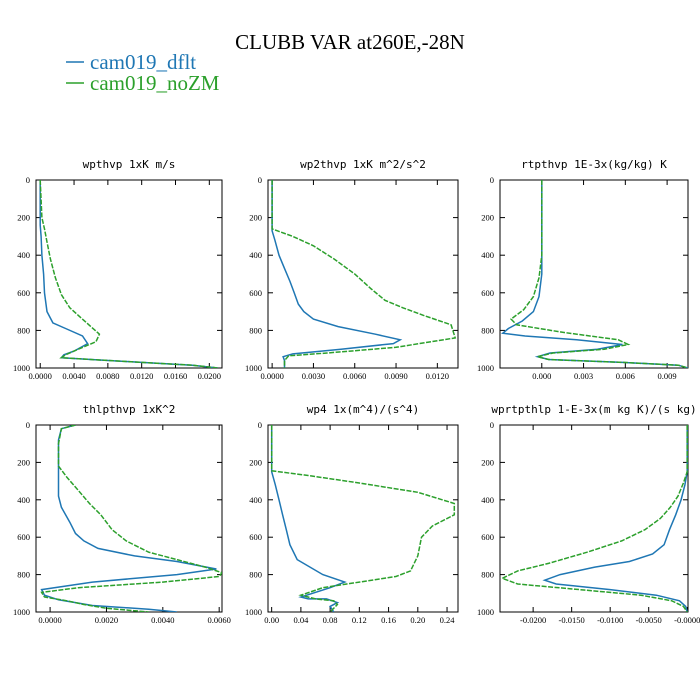  Describe the element at coordinates (687, 620) in the screenshot. I see `x-tick-label: -0.0000` at that location.